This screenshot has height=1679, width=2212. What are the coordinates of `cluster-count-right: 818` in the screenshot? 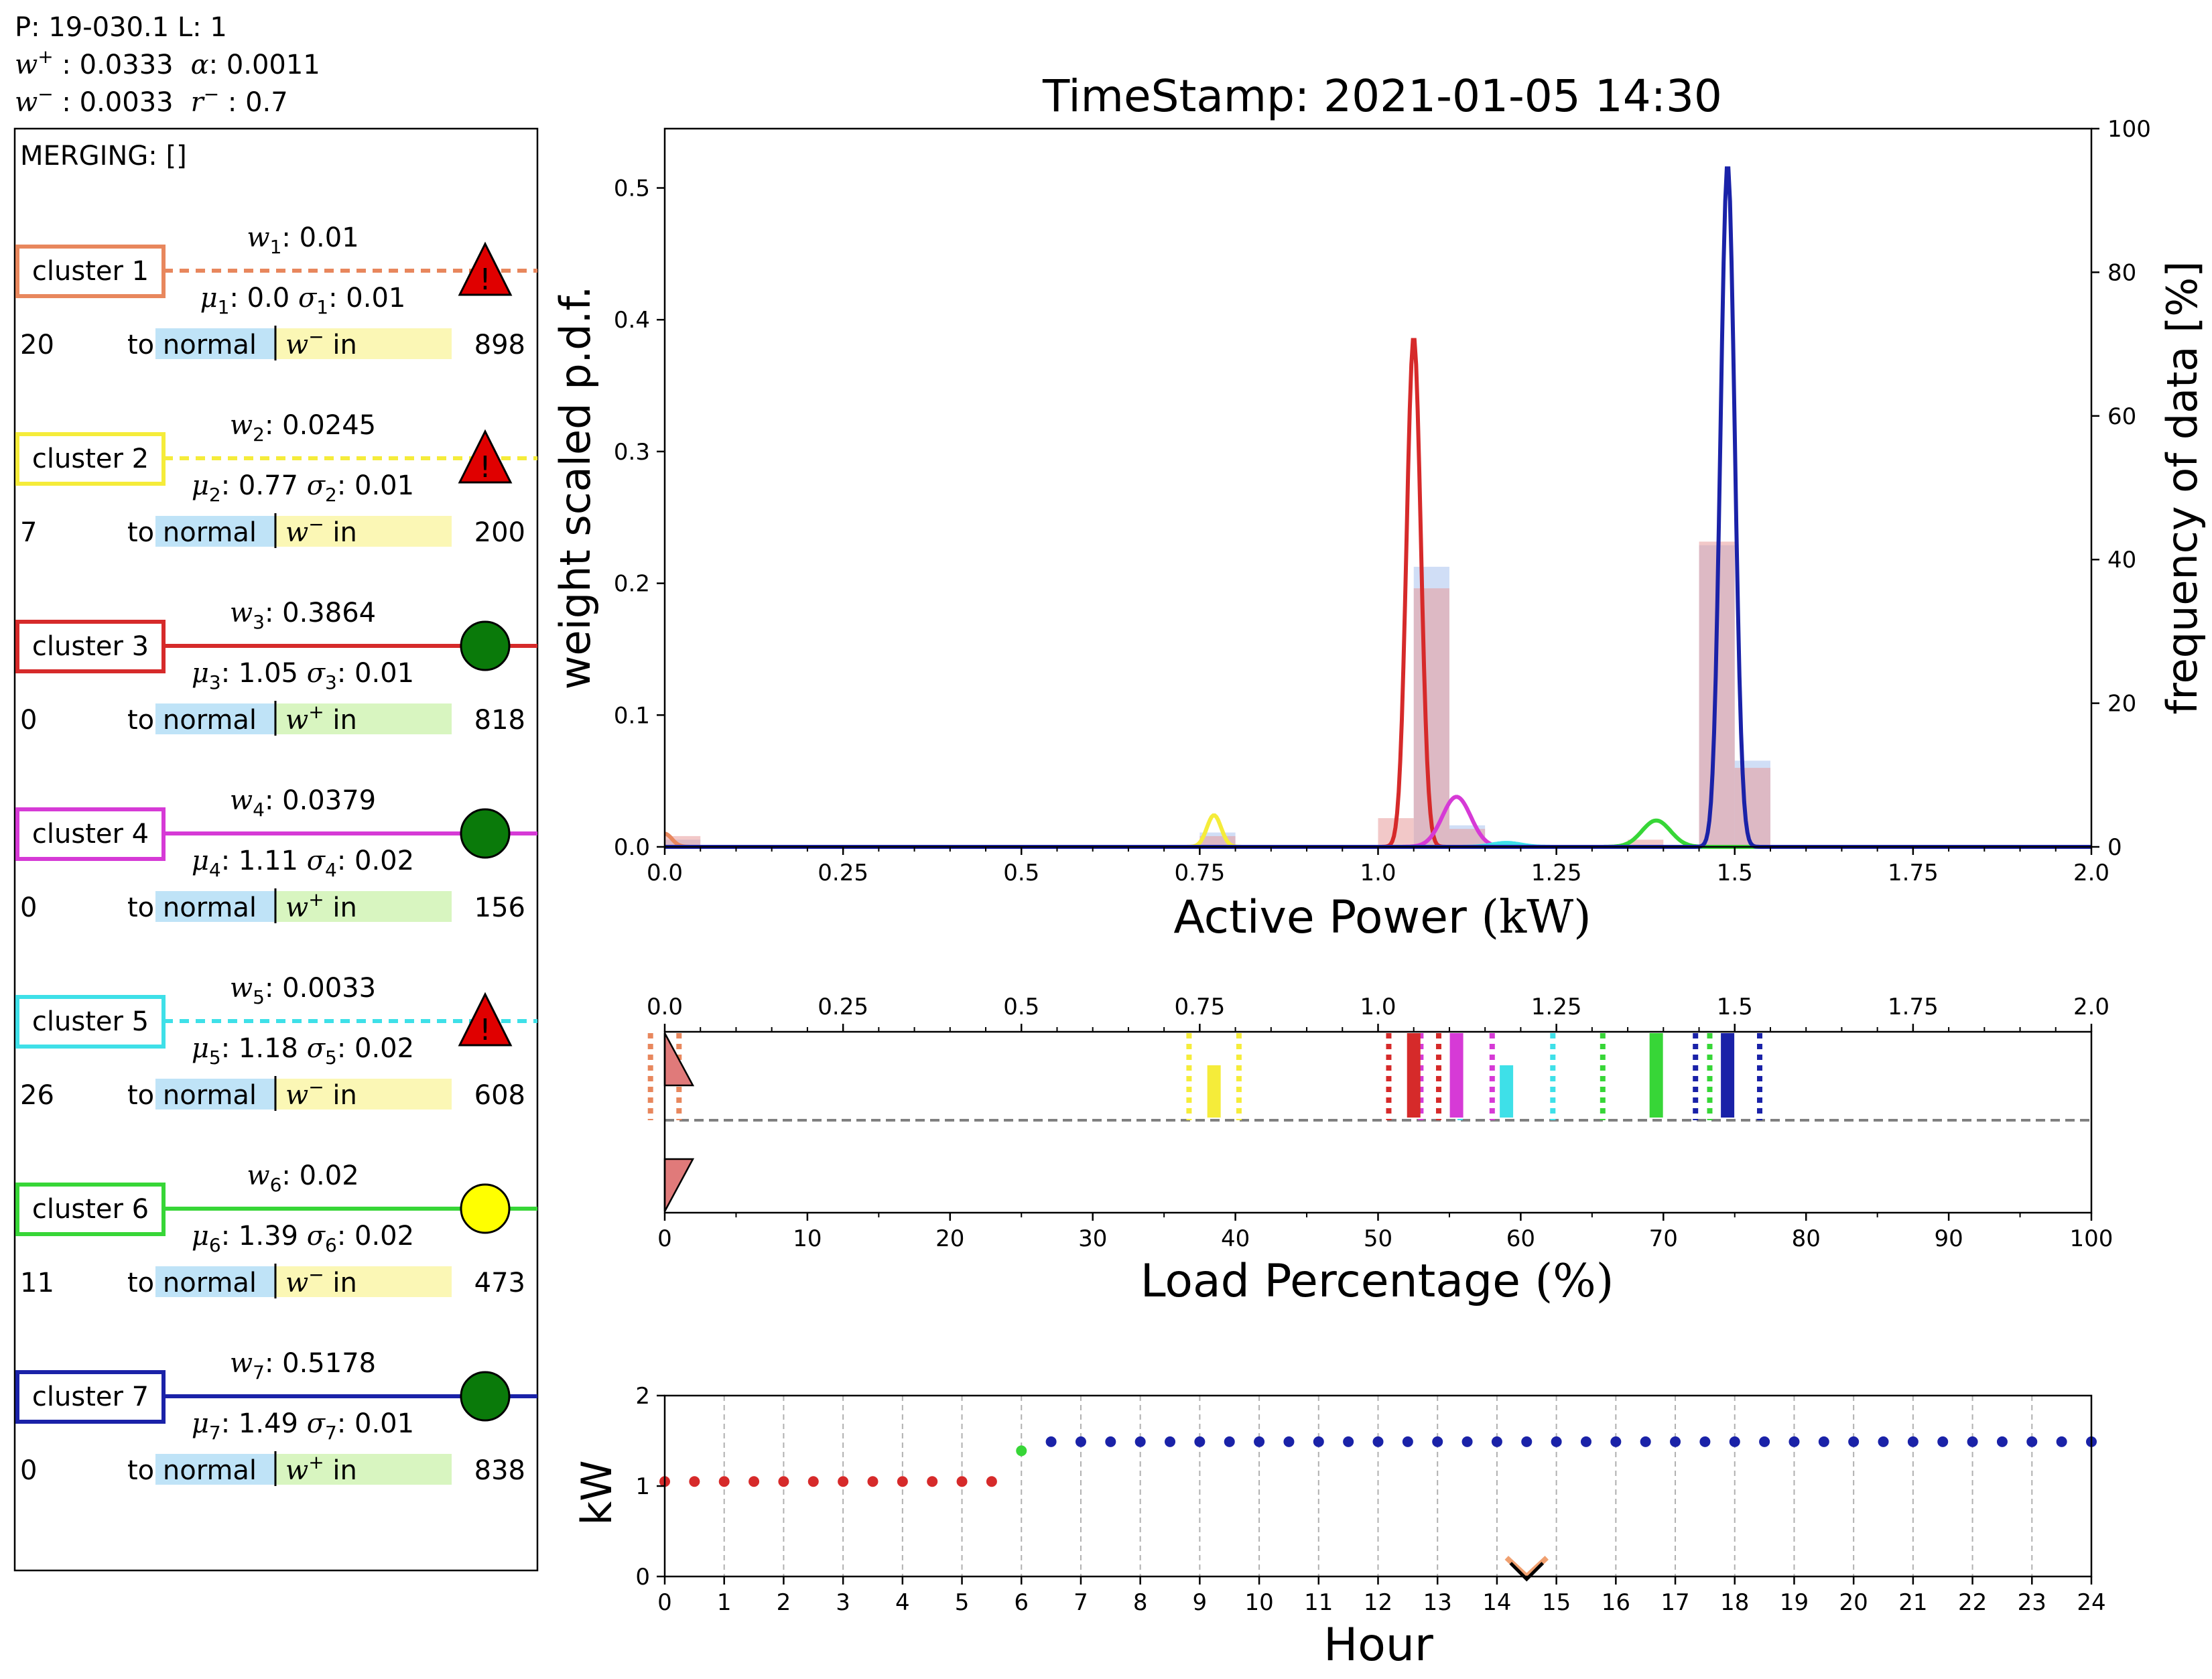 It's located at (499, 720).